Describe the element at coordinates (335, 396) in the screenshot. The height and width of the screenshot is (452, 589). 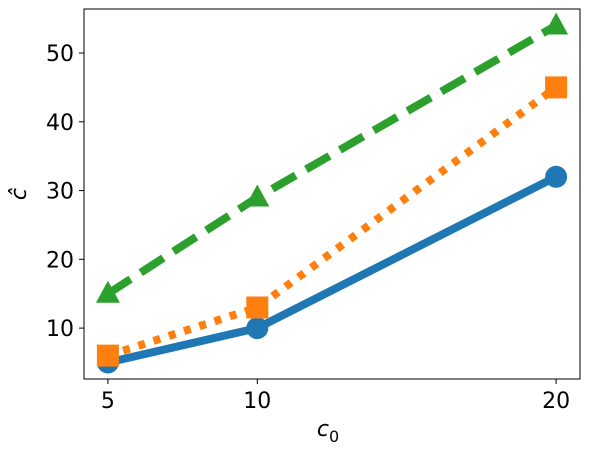
I see `x-axis: 5 10 20` at that location.